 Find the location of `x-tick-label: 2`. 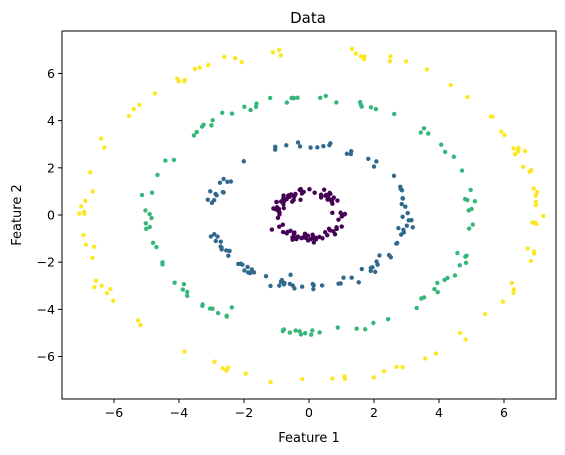

x-tick-label: 2 is located at coordinates (374, 412).